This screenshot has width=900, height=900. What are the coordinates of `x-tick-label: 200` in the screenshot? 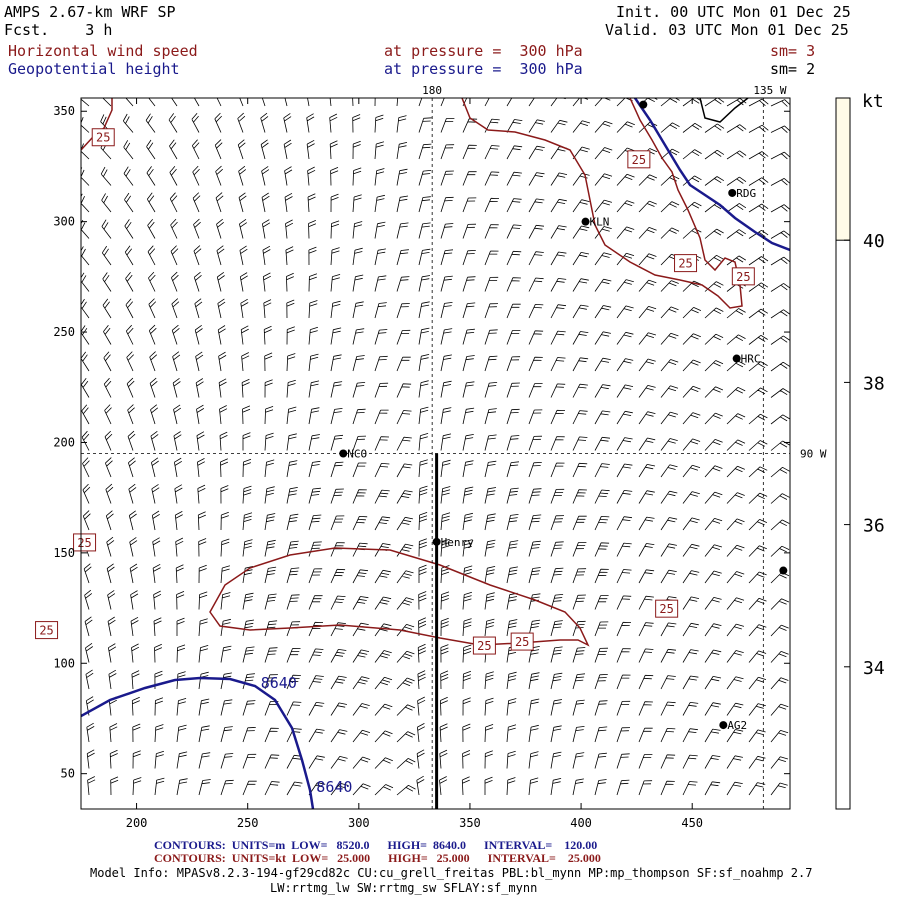 It's located at (137, 823).